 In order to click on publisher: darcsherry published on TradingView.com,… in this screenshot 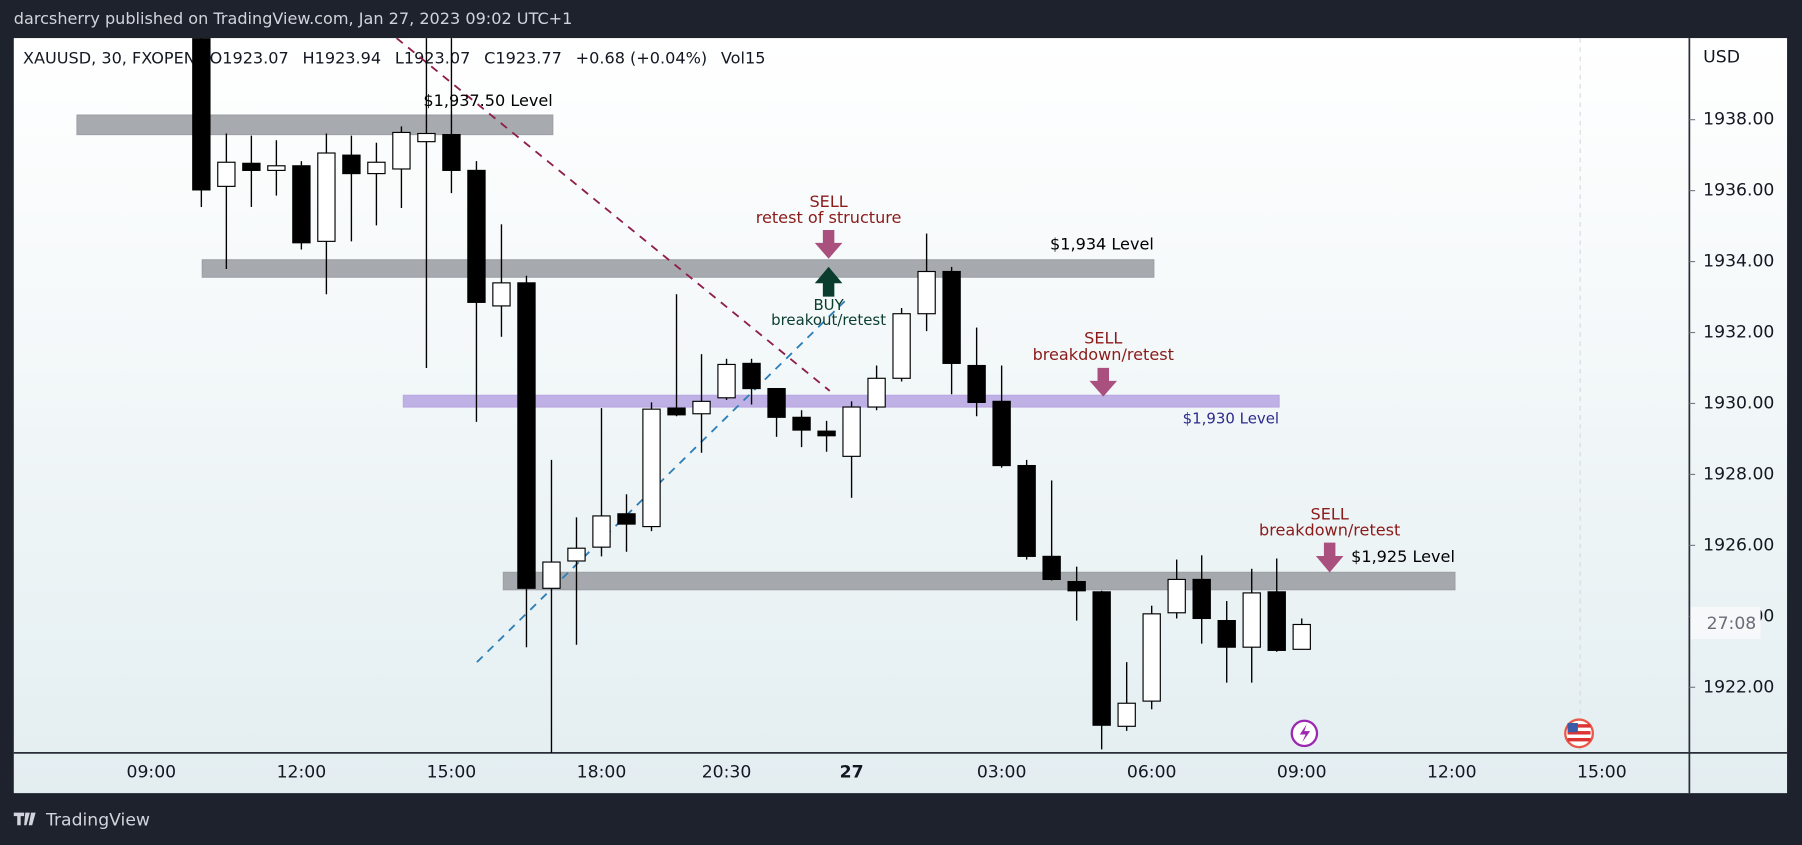, I will do `click(293, 18)`.